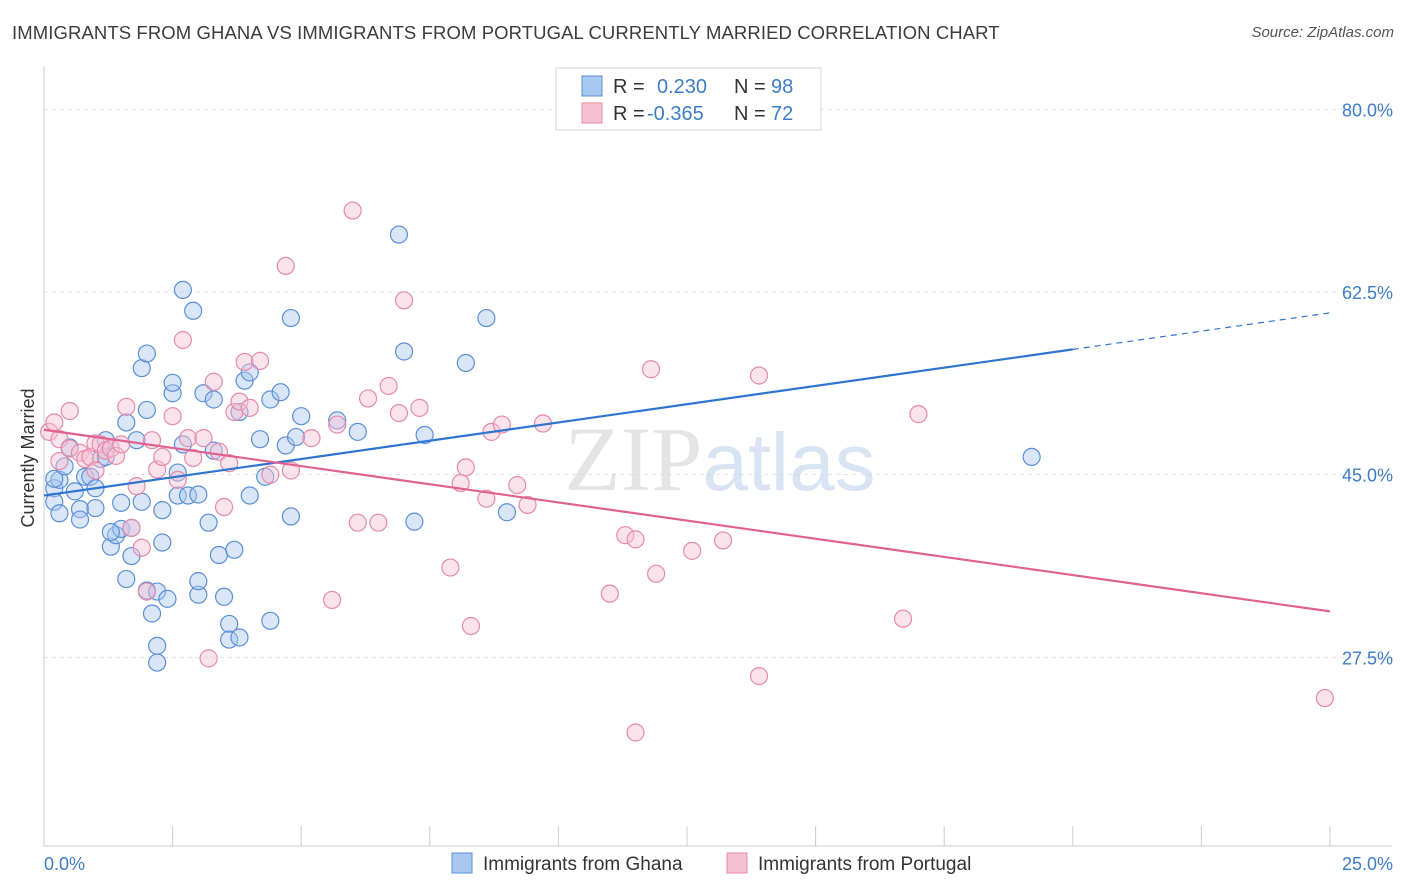  Describe the element at coordinates (1367, 110) in the screenshot. I see `y-tick-label-3: 80.0%` at that location.